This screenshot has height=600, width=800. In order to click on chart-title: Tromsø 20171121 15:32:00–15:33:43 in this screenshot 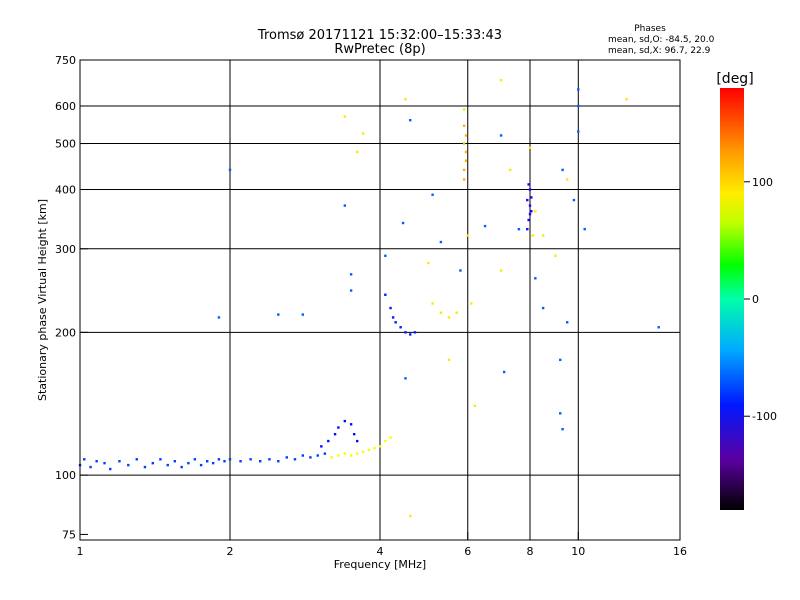, I will do `click(379, 35)`.